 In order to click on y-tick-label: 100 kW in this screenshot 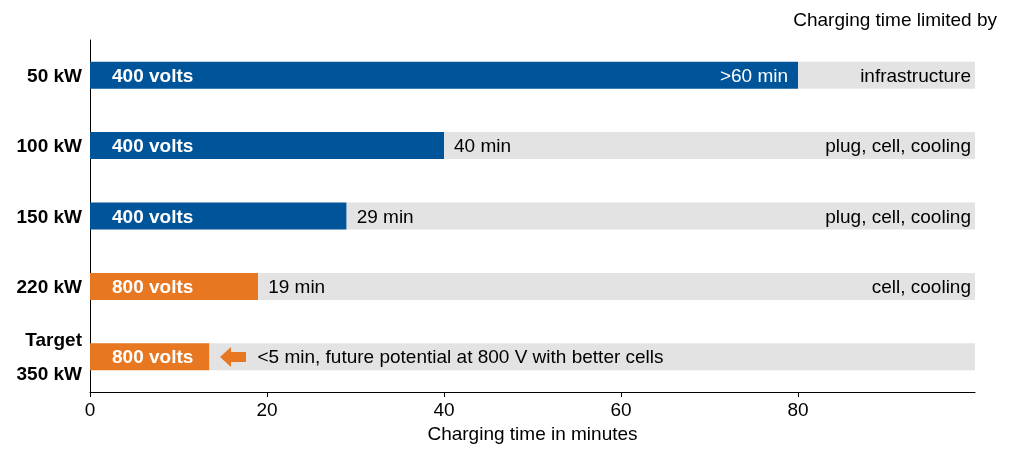, I will do `click(49, 146)`.